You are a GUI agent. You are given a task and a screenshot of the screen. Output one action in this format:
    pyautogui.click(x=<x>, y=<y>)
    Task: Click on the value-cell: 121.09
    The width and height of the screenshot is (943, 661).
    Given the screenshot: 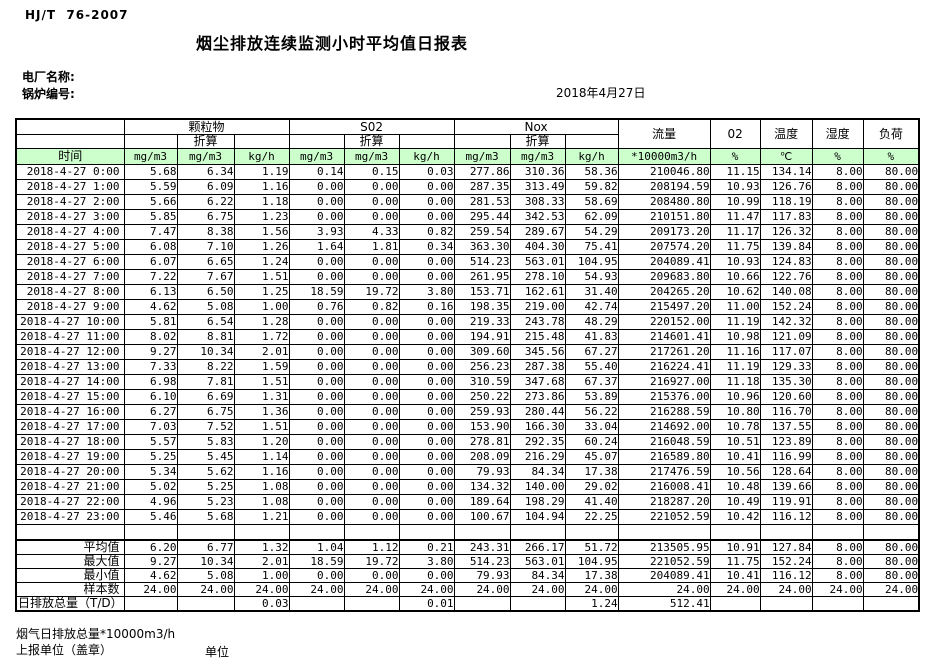 What is the action you would take?
    pyautogui.click(x=786, y=337)
    